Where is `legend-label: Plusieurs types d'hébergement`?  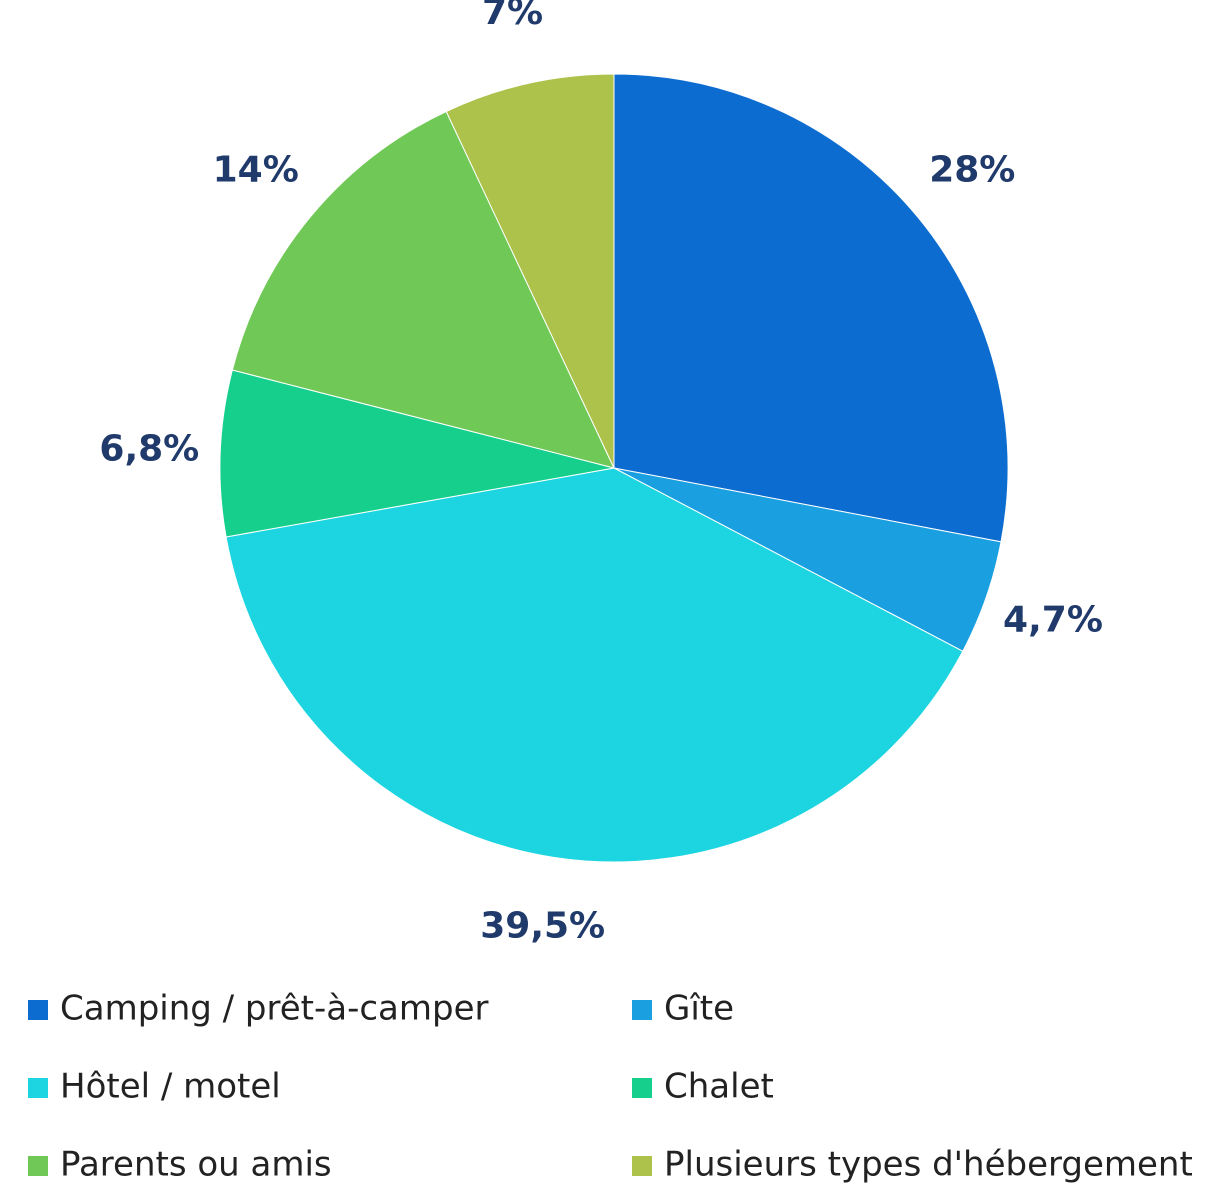 legend-label: Plusieurs types d'hébergement is located at coordinates (928, 1165).